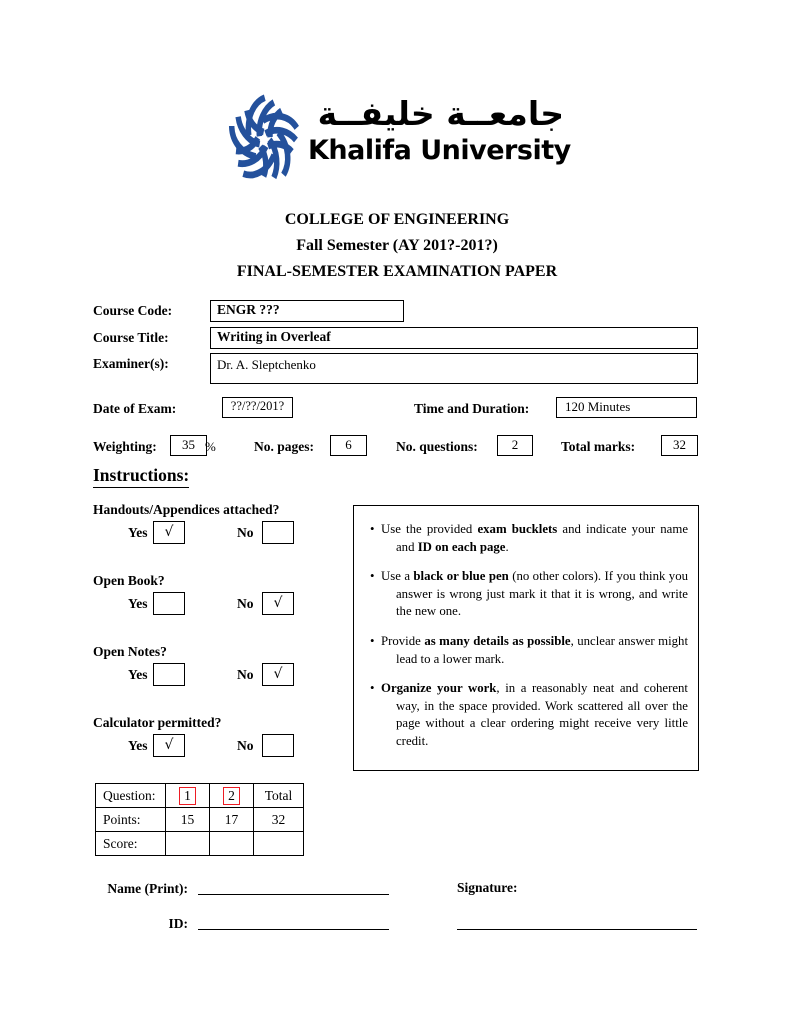  Describe the element at coordinates (135, 408) in the screenshot. I see `date-of-exam-label: Date of Exam:` at that location.